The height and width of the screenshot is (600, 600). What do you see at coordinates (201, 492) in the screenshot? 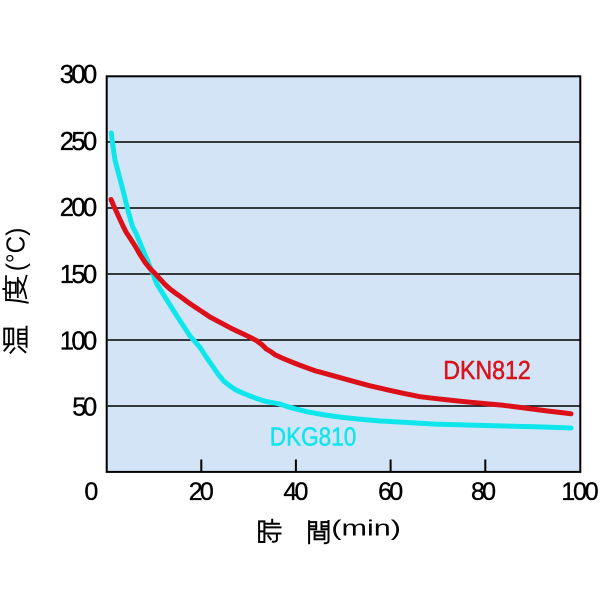
I see `svg-text: 20` at bounding box center [201, 492].